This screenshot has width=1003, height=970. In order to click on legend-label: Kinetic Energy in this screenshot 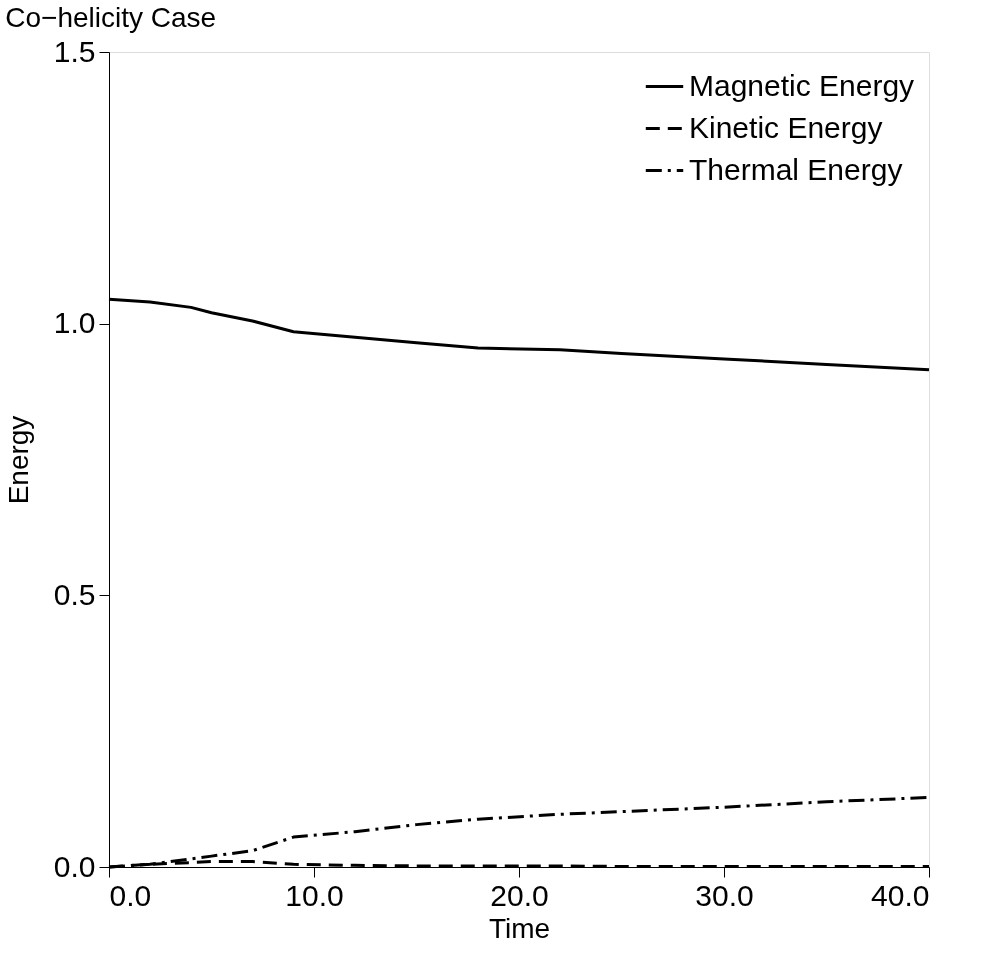, I will do `click(786, 127)`.